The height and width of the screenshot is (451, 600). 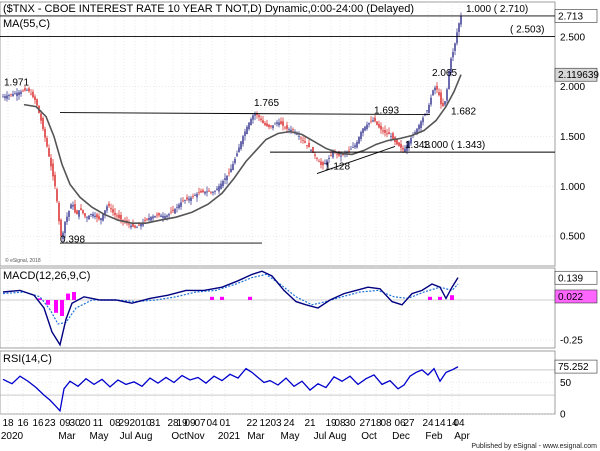 What do you see at coordinates (576, 366) in the screenshot?
I see `rsi-marker-box` at bounding box center [576, 366].